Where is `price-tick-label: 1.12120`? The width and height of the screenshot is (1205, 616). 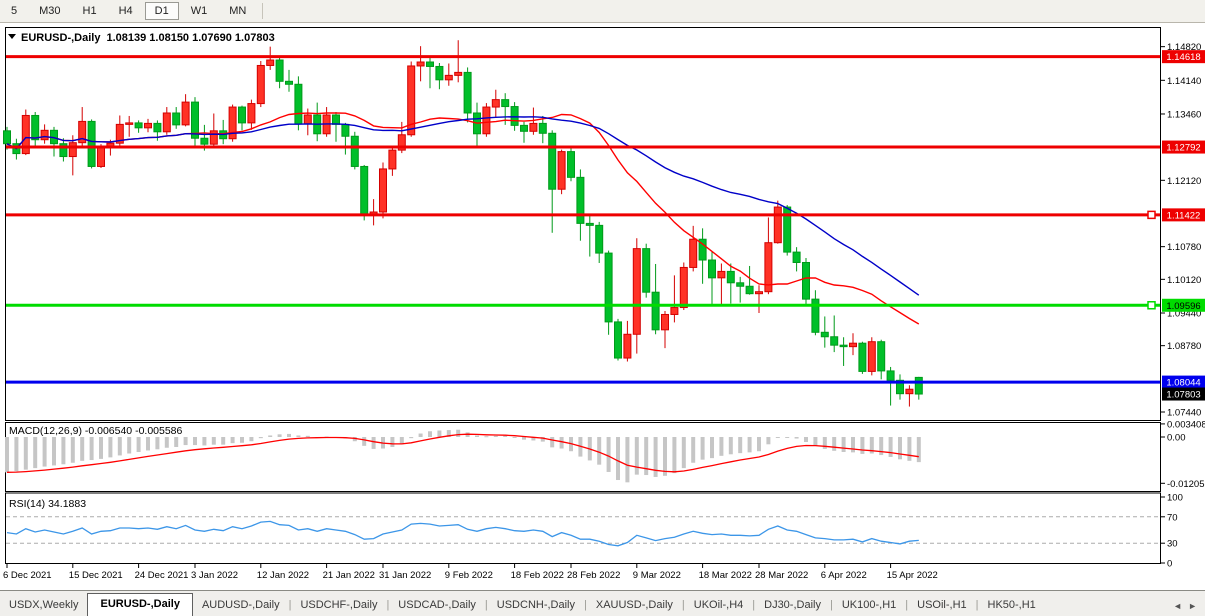 price-tick-label: 1.12120 is located at coordinates (1184, 181).